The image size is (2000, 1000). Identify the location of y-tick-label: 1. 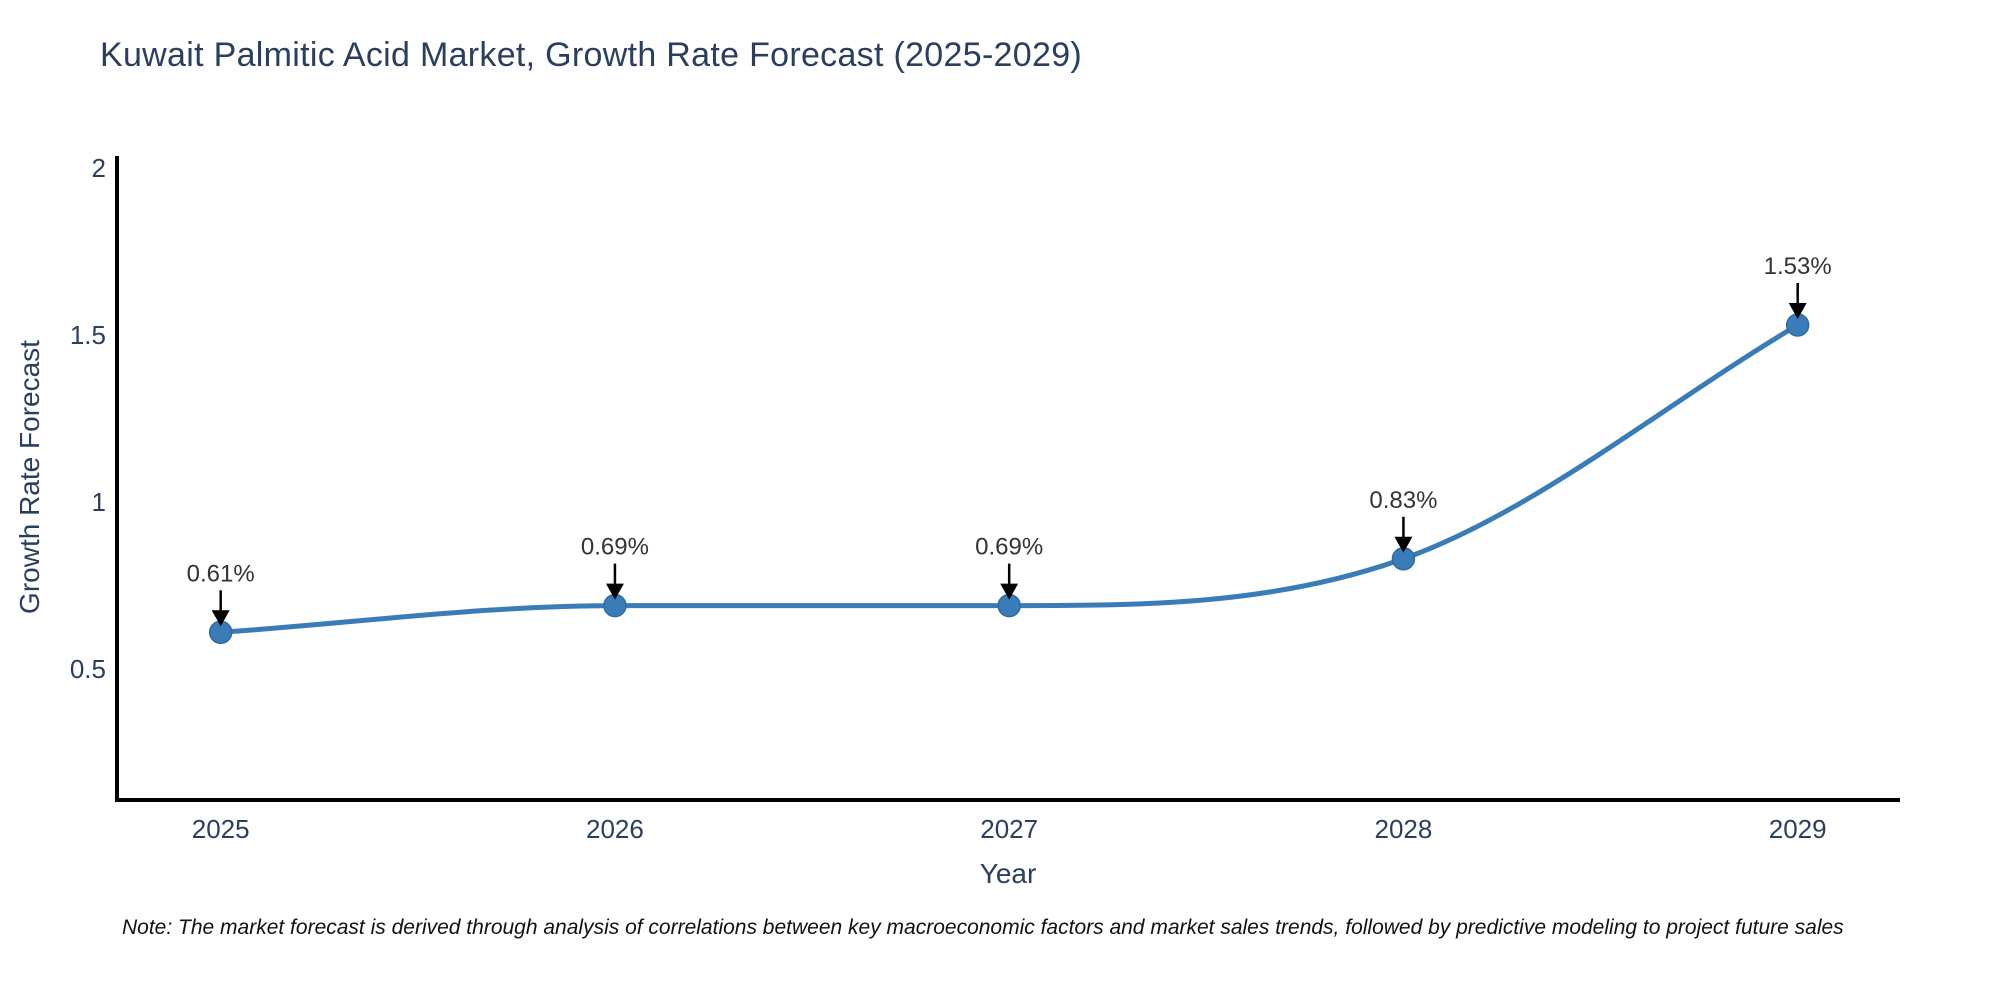
(99, 502).